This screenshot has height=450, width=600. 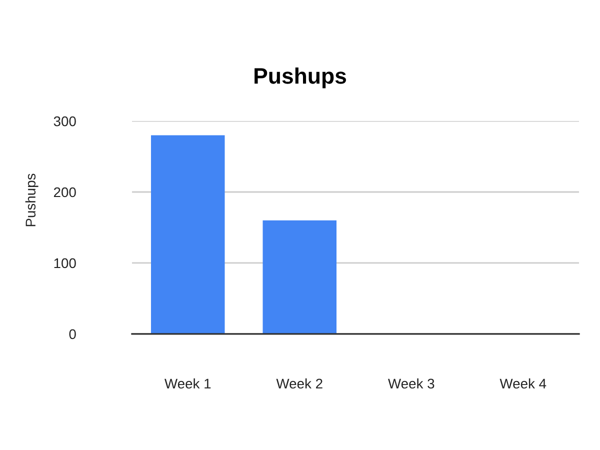 What do you see at coordinates (65, 263) in the screenshot?
I see `y-tick-label: 100` at bounding box center [65, 263].